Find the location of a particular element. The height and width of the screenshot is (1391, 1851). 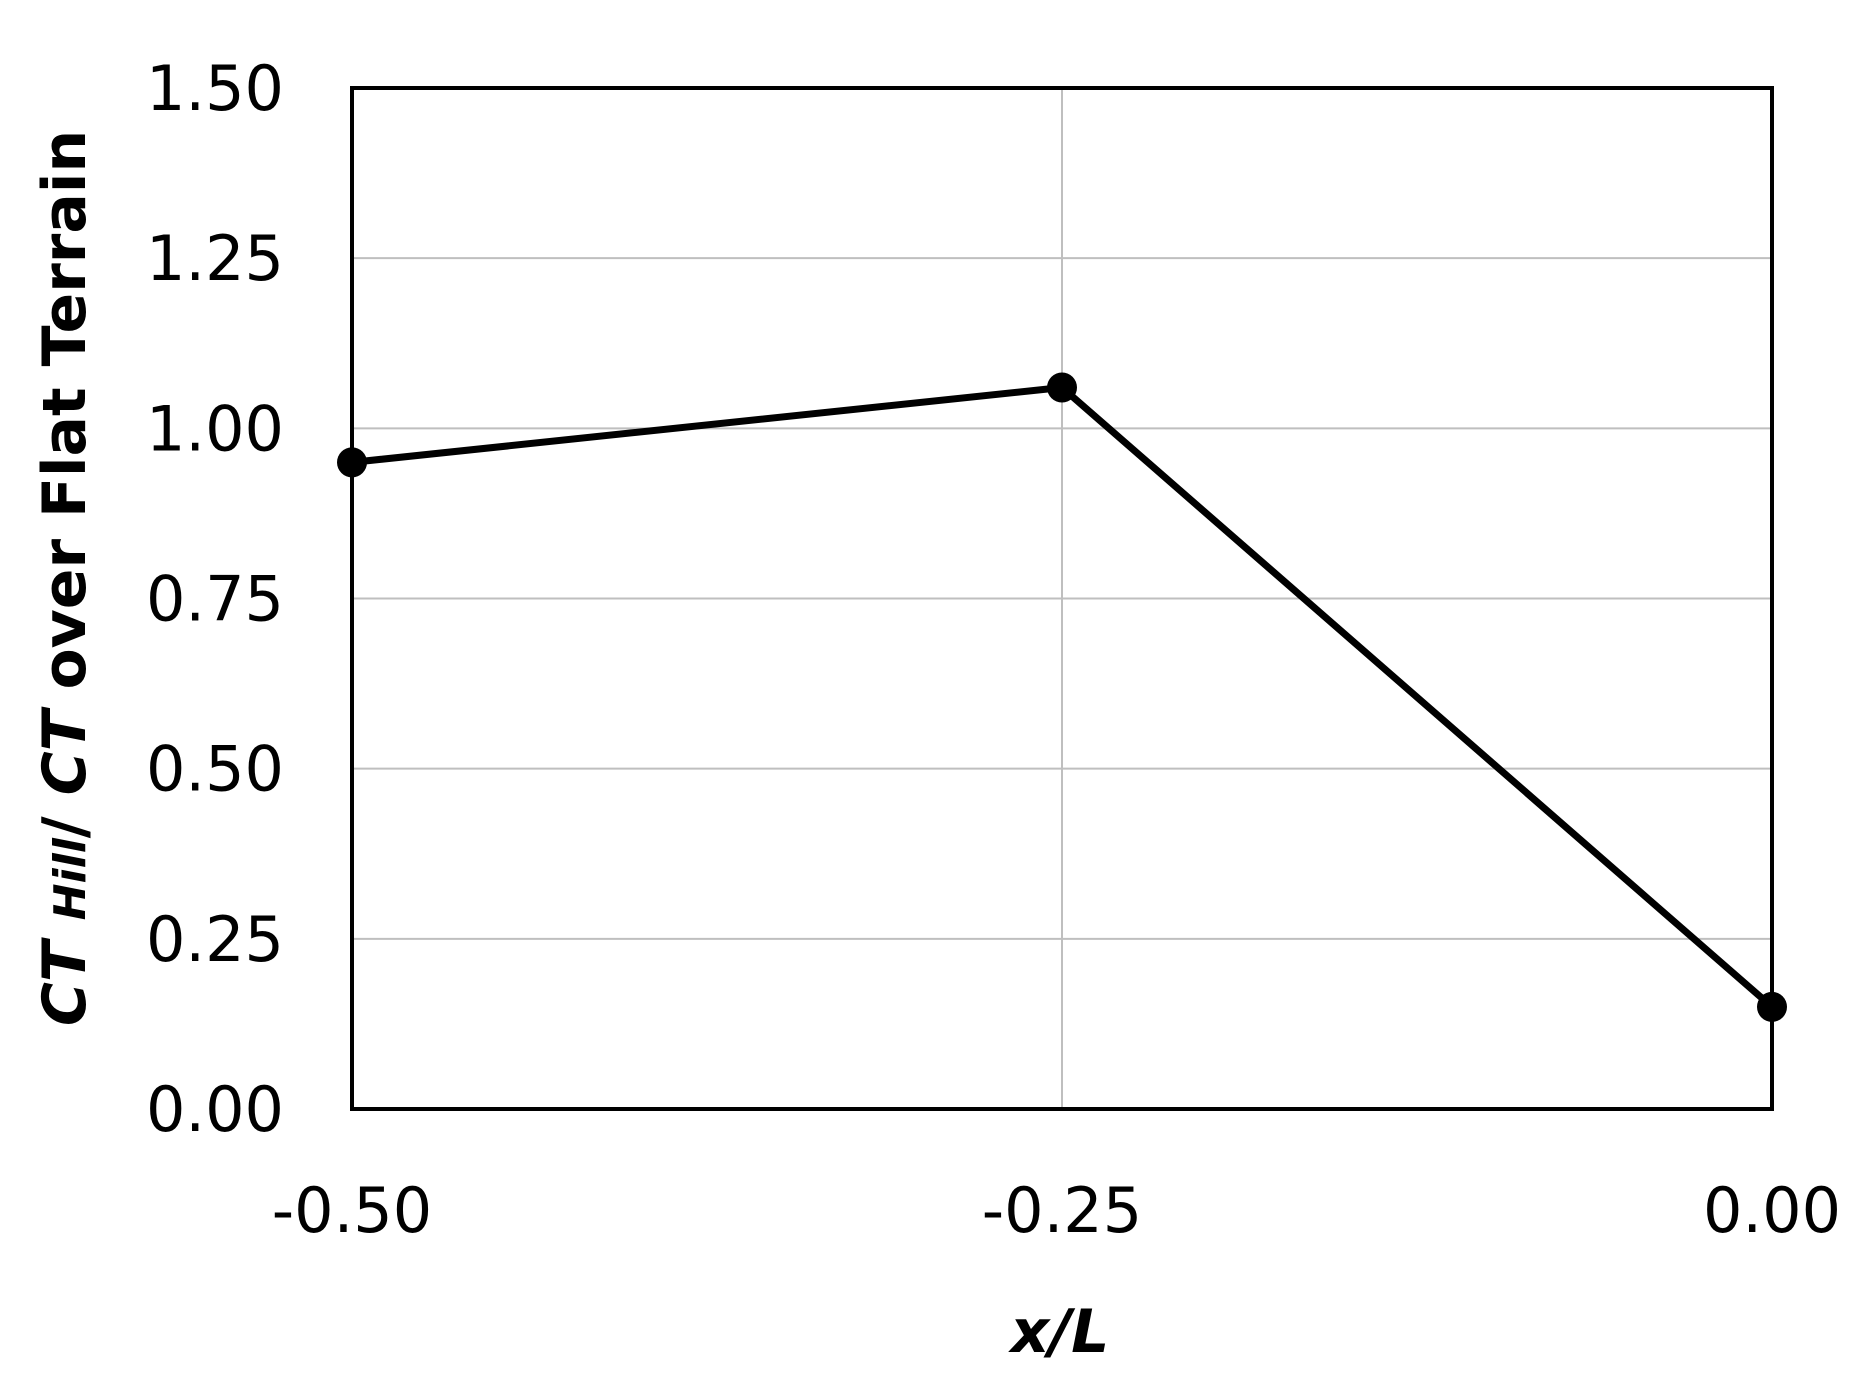

y-tick-label: 0.25 is located at coordinates (215, 939).